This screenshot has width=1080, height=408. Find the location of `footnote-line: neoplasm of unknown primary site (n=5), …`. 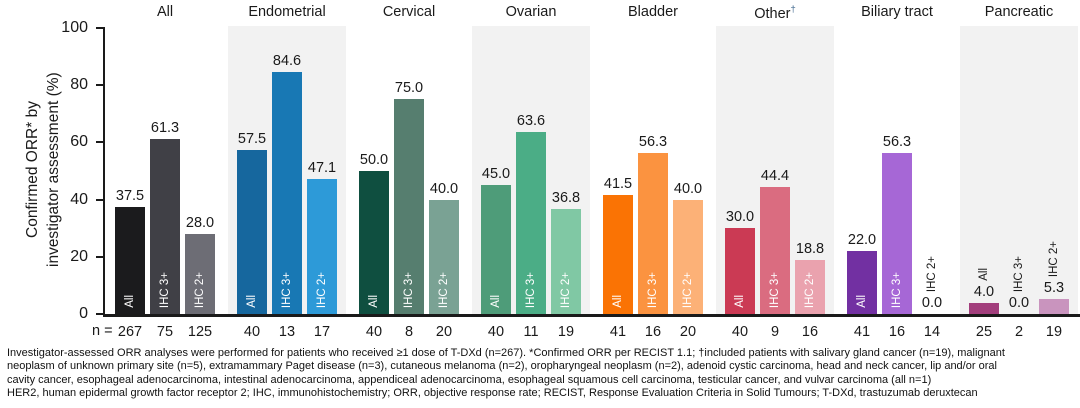

footnote-line: neoplasm of unknown primary site (n=5), … is located at coordinates (502, 366).